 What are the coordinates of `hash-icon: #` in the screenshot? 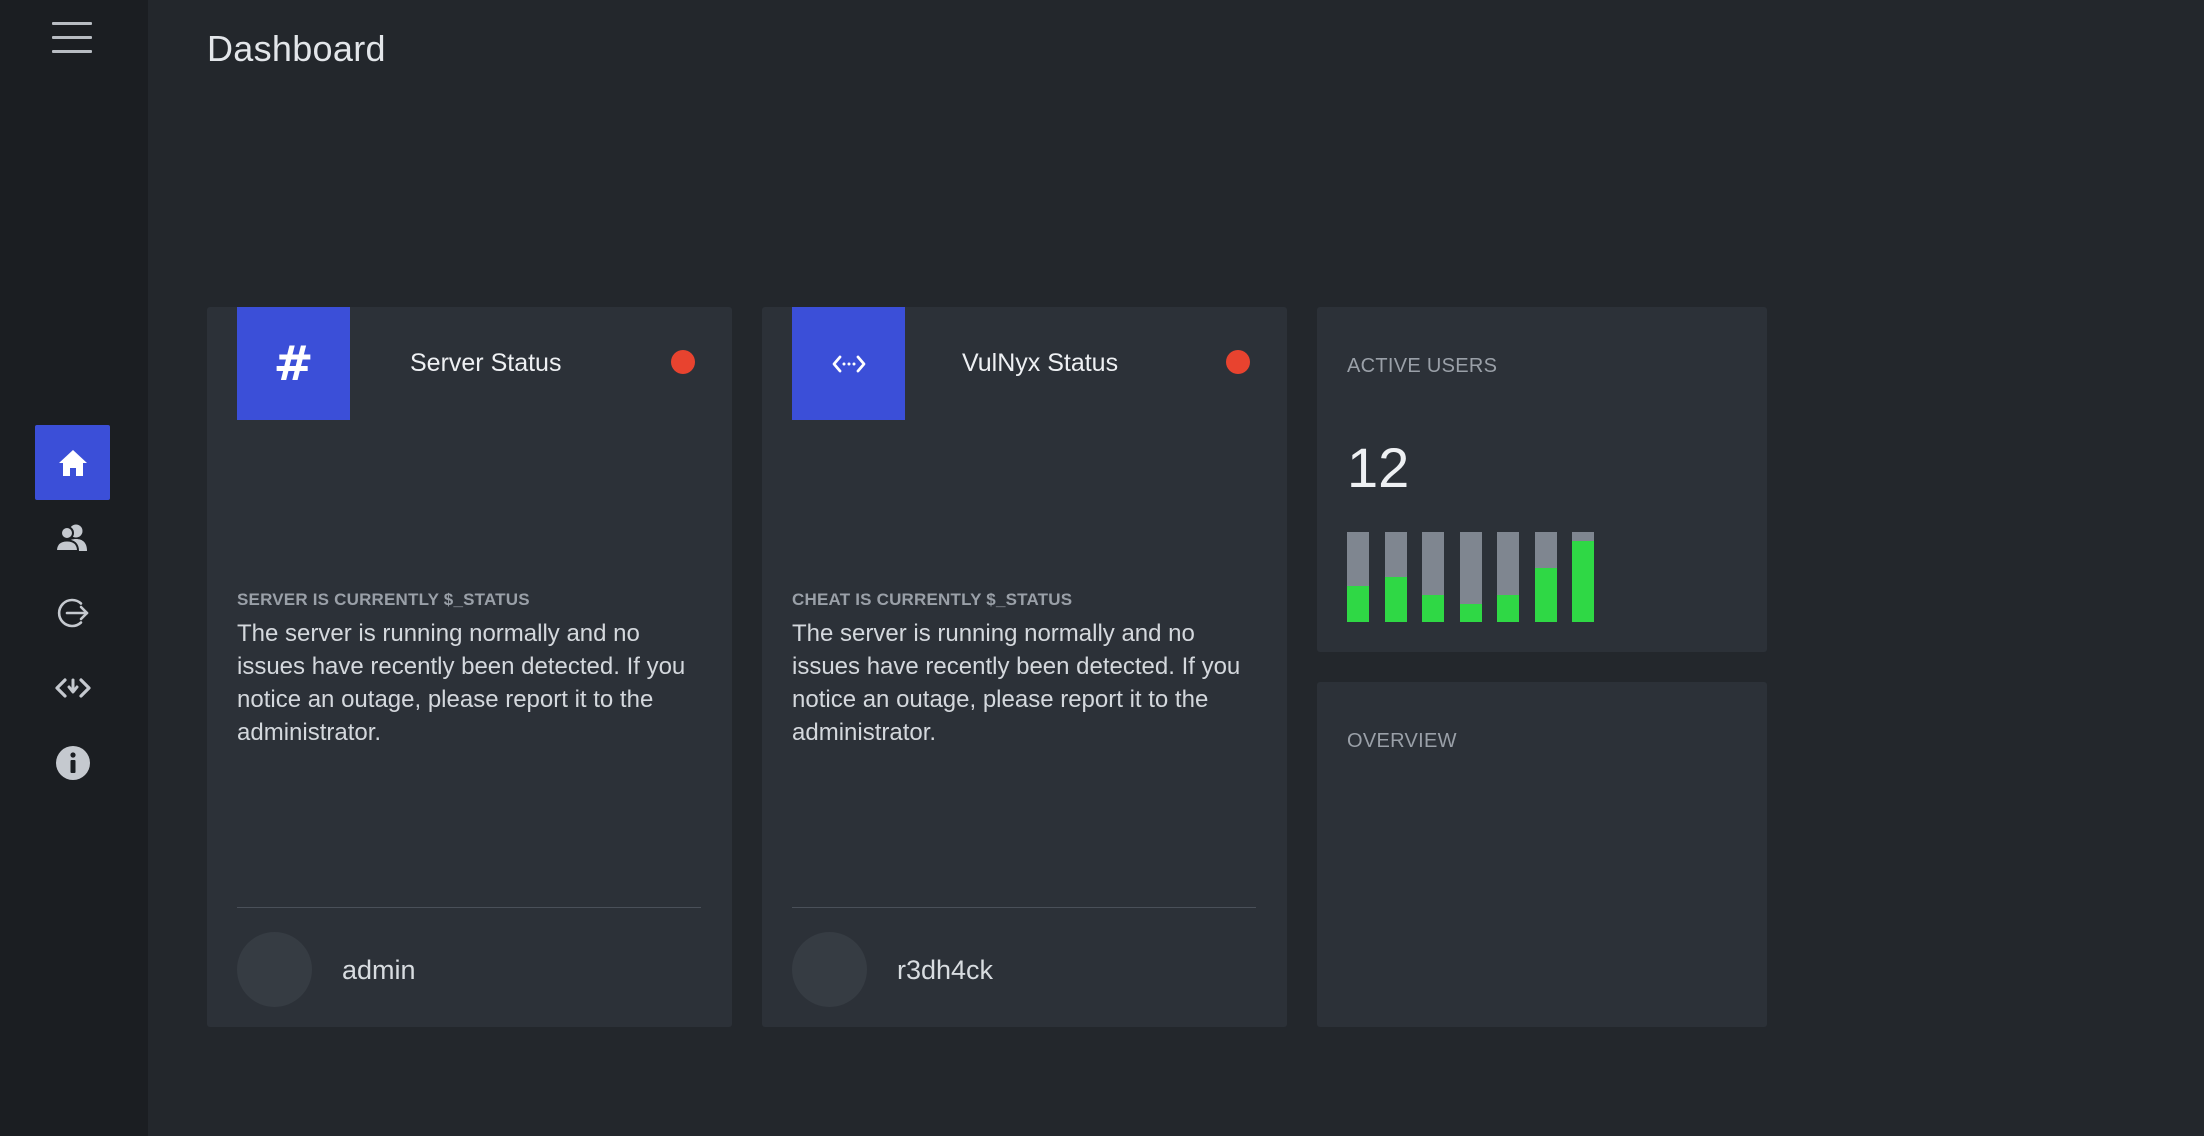 It's located at (293, 363).